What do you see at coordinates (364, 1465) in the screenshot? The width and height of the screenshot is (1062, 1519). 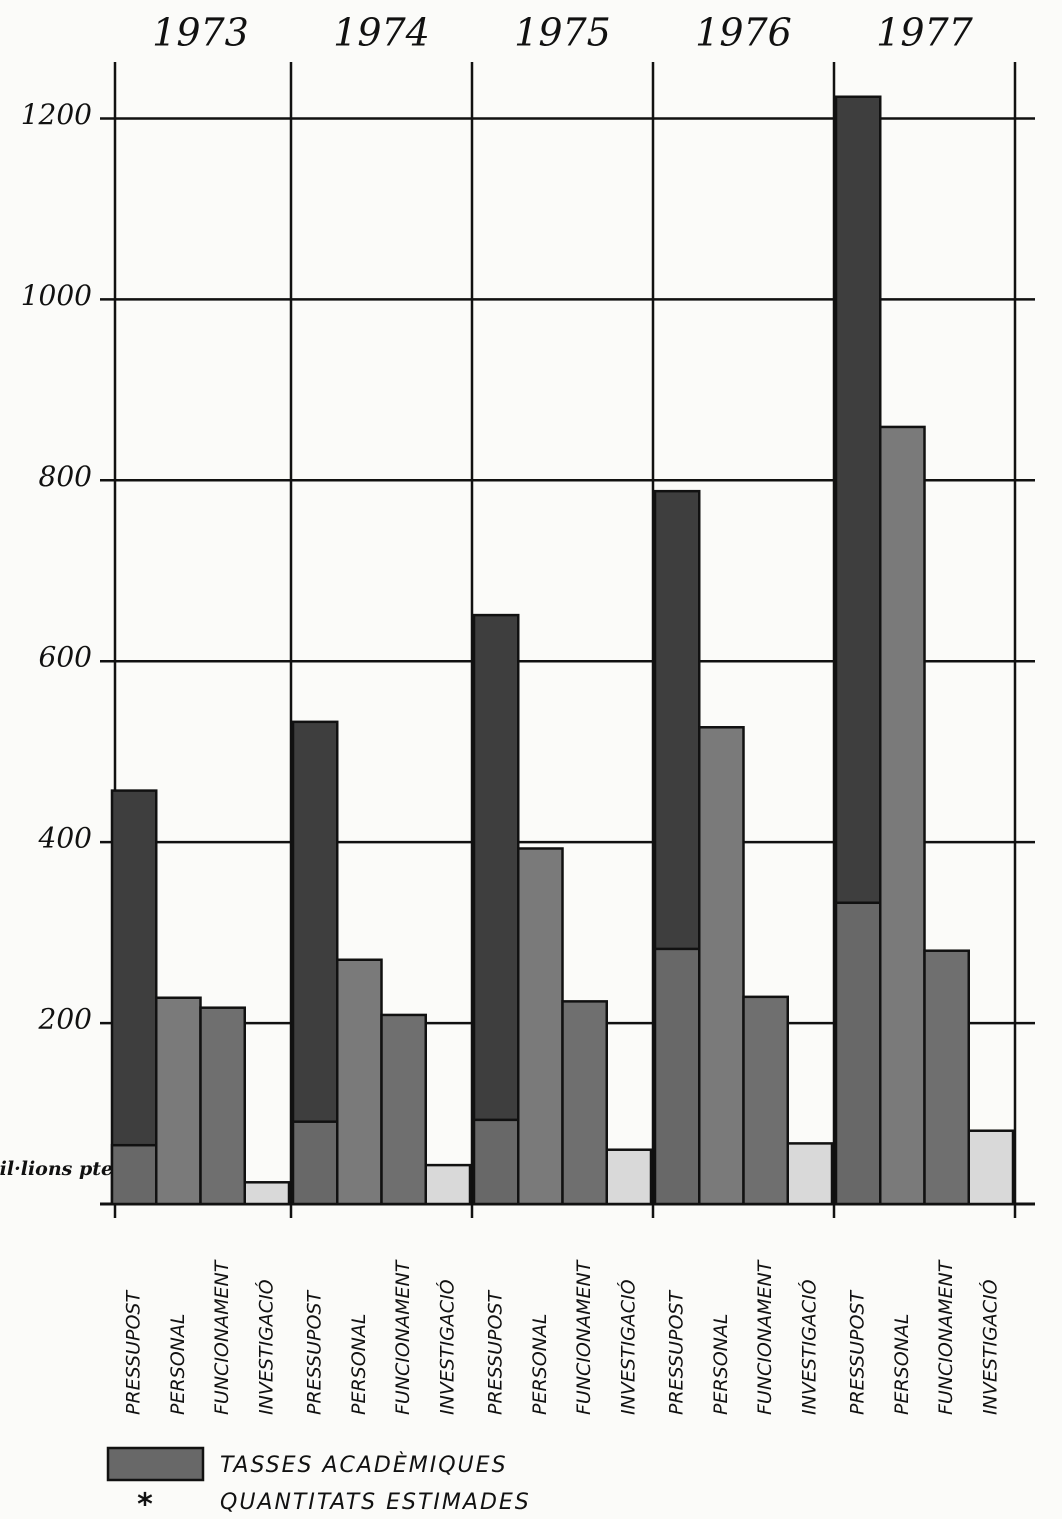 I see `legend-label: TASSES ACADÈMIQUES` at bounding box center [364, 1465].